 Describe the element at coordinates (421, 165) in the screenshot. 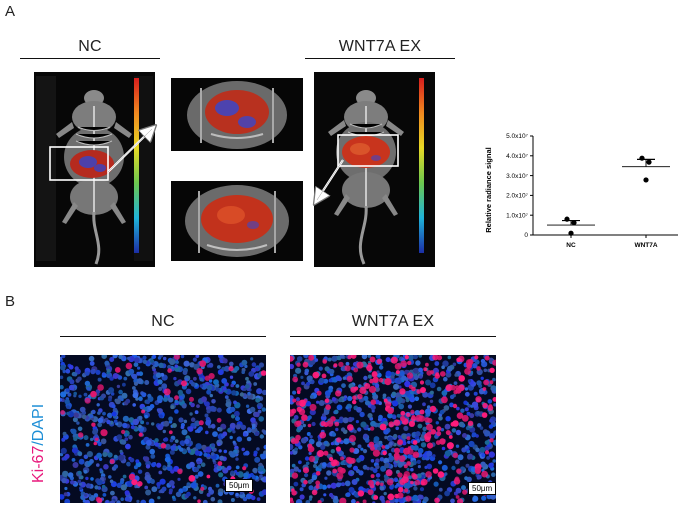

I see `wnt7a-radiance-scale-bar` at that location.